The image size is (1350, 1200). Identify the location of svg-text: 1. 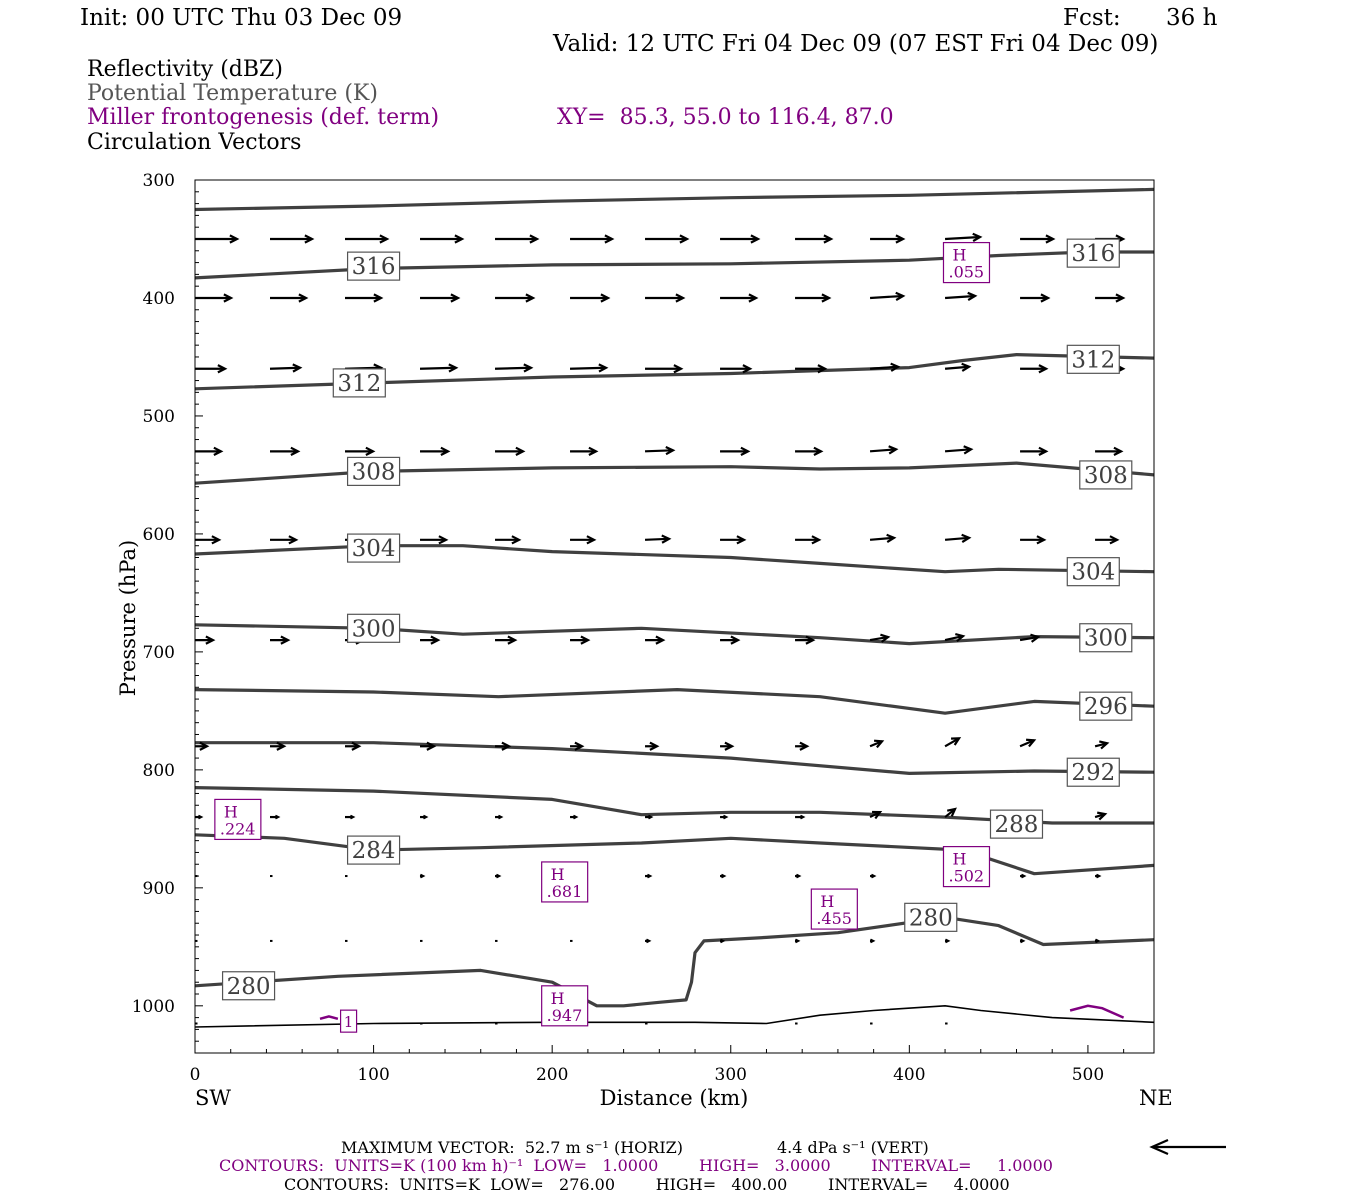
(349, 1022).